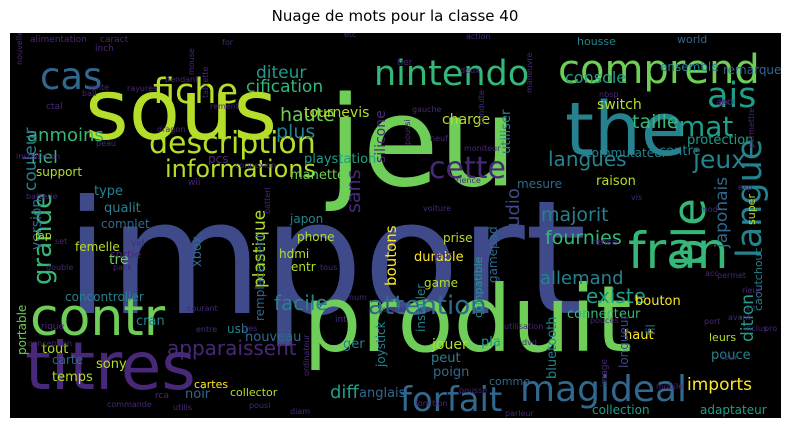 This screenshot has height=427, width=790. I want to click on cloud-word: ble, so click(689, 232).